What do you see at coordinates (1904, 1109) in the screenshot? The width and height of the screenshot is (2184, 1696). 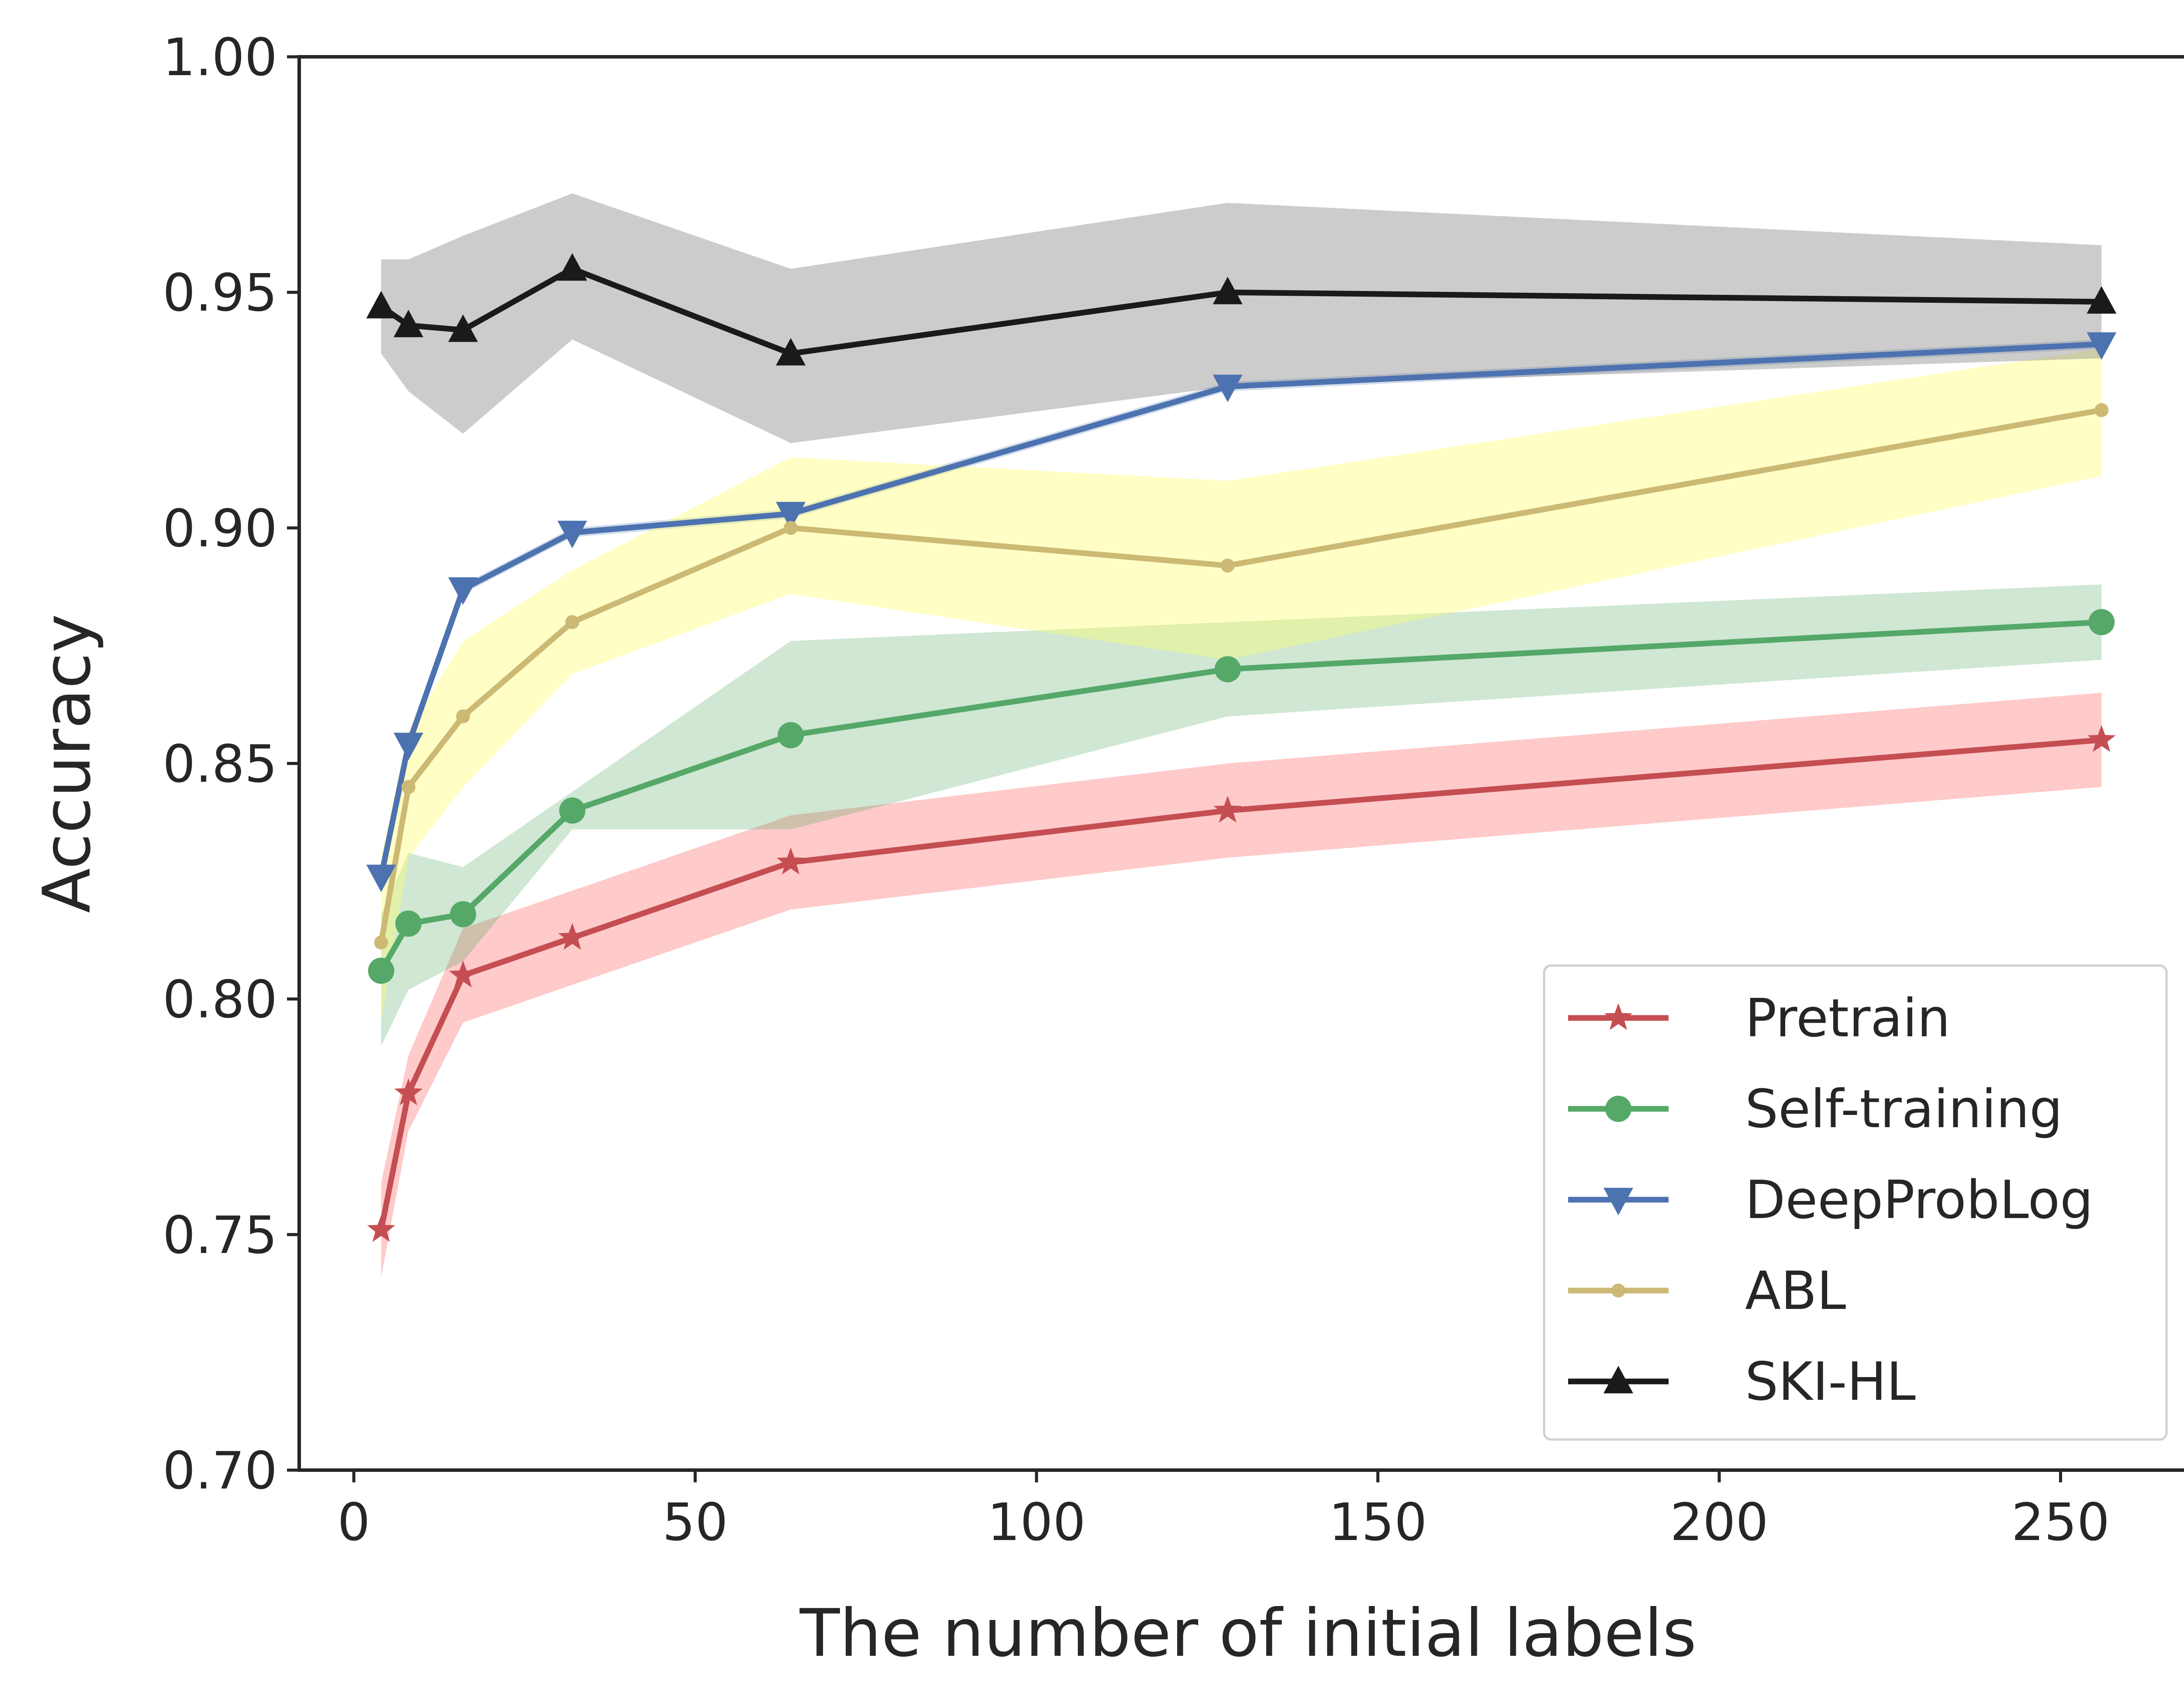 I see `legend-label: Self-training` at bounding box center [1904, 1109].